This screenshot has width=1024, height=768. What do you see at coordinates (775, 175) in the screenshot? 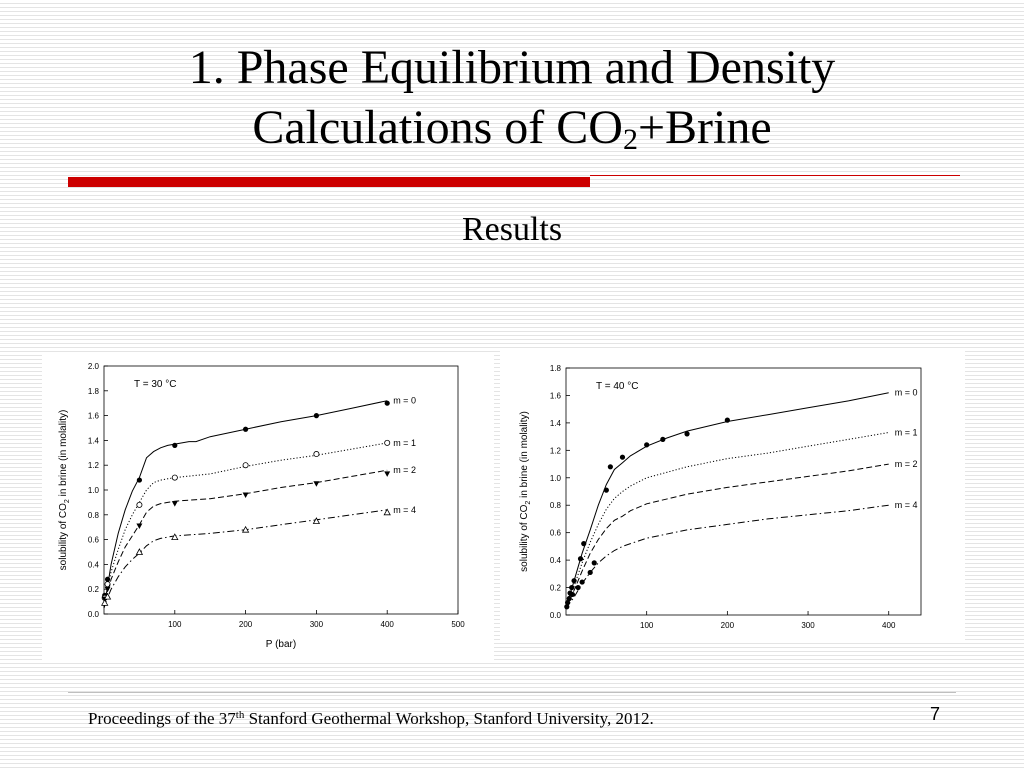
I see `title-accent-rule` at bounding box center [775, 175].